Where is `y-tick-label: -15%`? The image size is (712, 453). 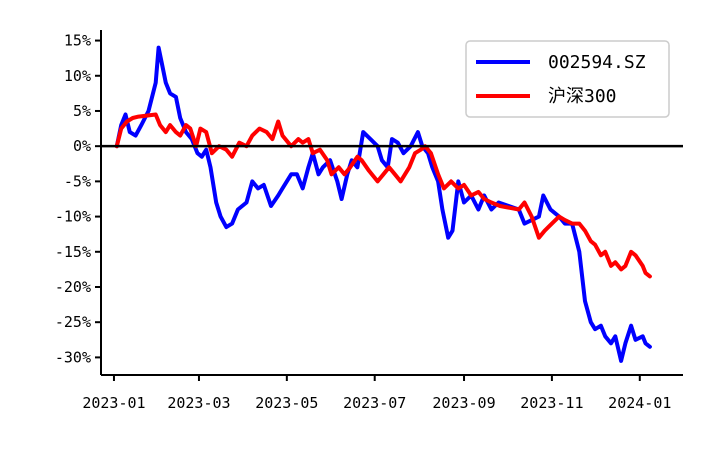 y-tick-label: -15% is located at coordinates (73, 252).